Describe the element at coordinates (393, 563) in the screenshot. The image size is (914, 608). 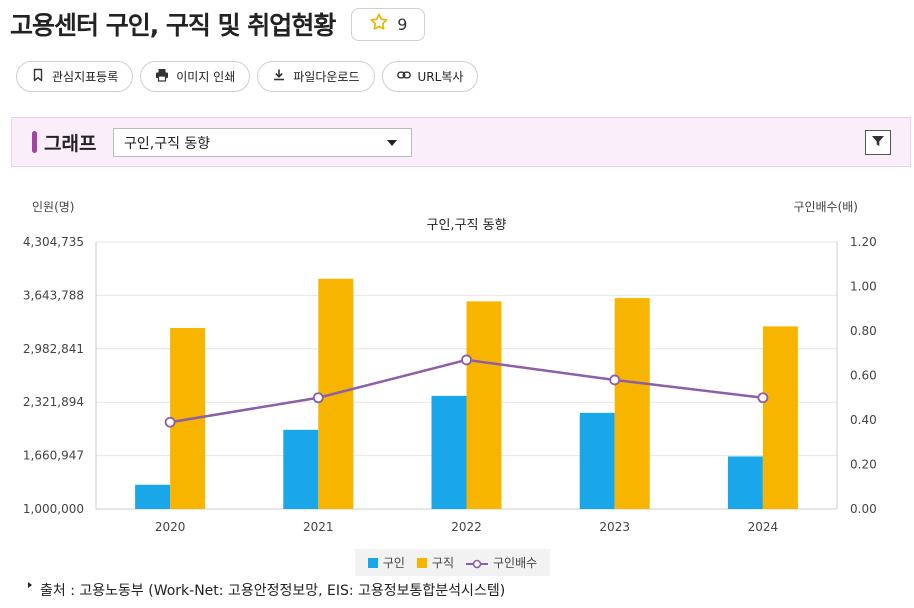
I see `legend-label-job-offers: 구인` at that location.